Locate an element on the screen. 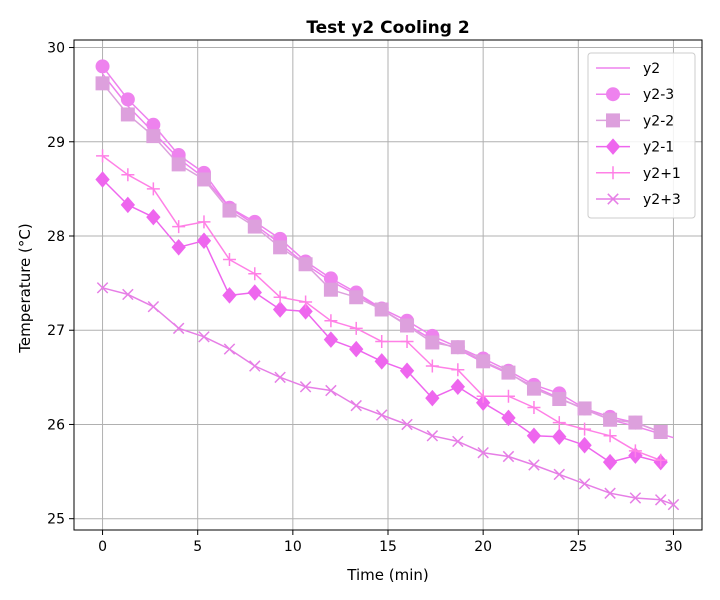  legend-item: y2-2 is located at coordinates (635, 121).